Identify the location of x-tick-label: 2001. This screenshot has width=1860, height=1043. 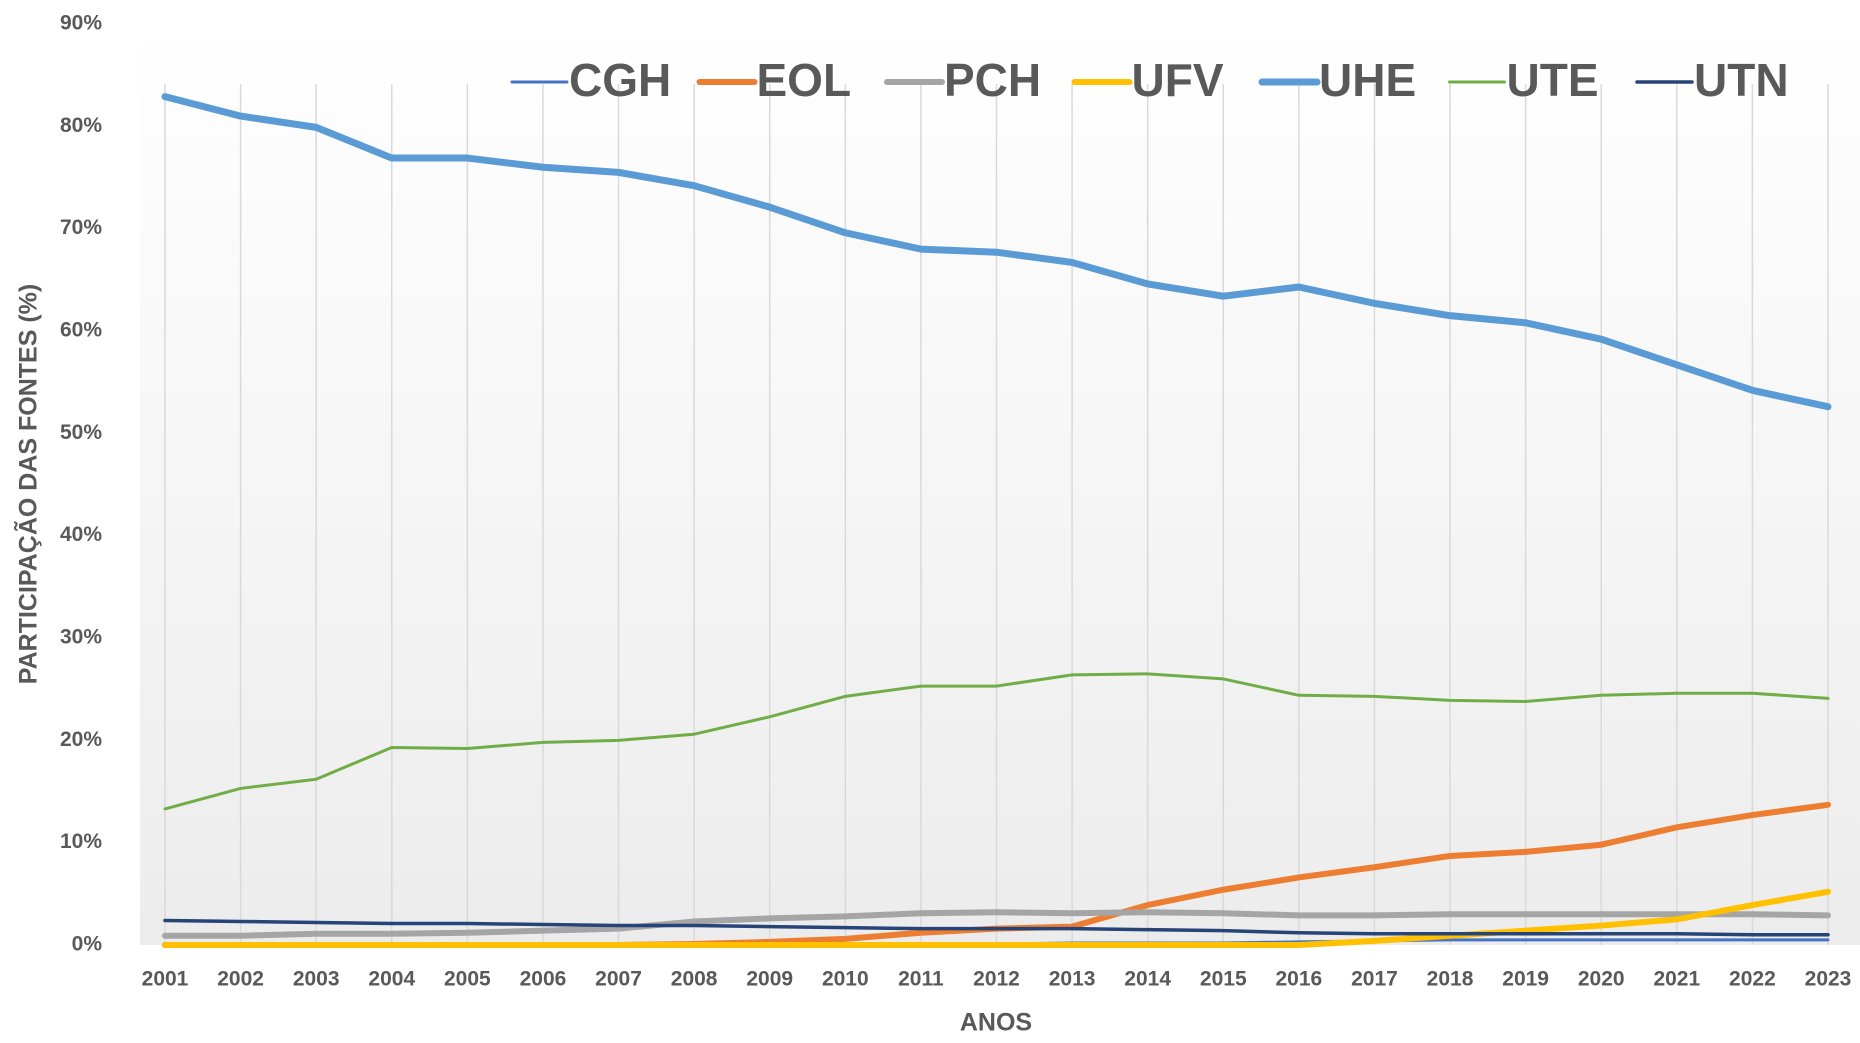
(165, 979).